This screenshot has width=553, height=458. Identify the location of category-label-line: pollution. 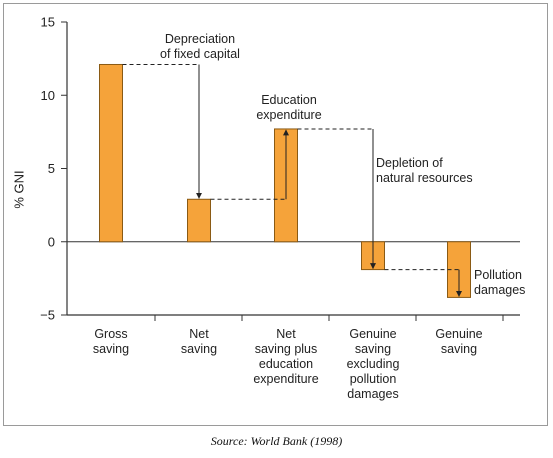
(373, 379).